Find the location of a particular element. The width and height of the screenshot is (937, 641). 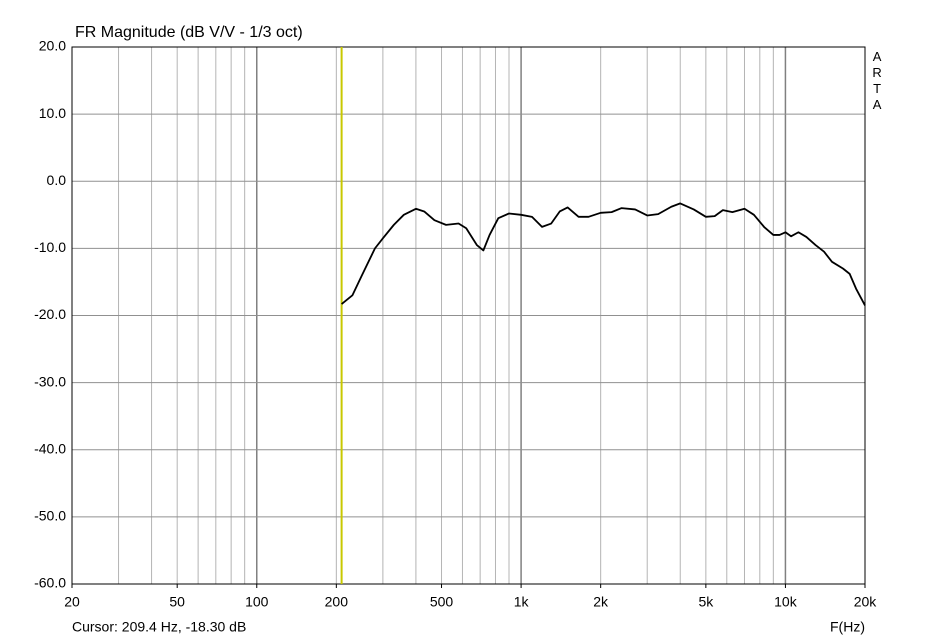

y-tick-label: -30.0 is located at coordinates (50, 381).